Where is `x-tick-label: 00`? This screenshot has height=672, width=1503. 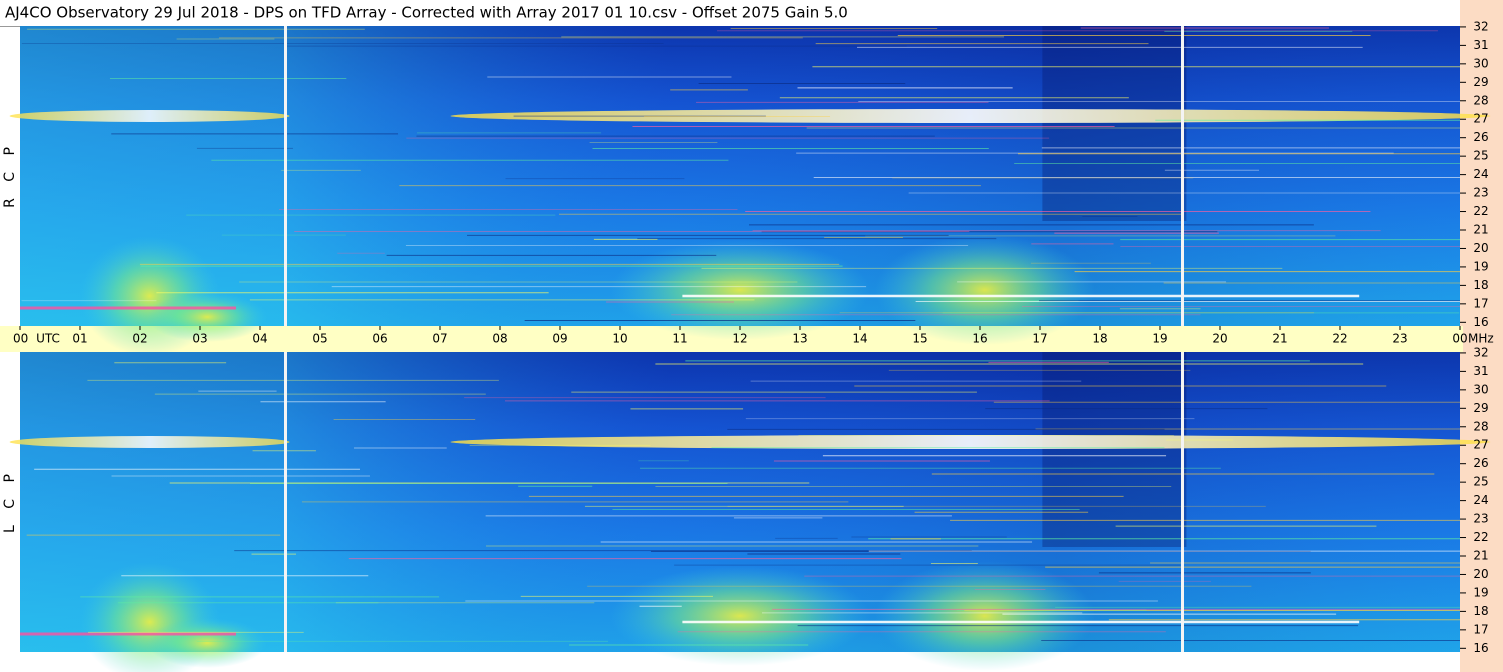
x-tick-label: 00 is located at coordinates (1459, 339).